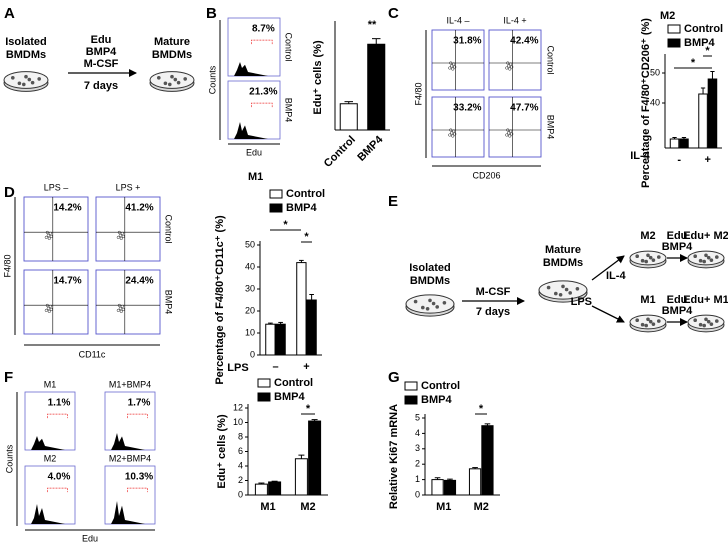 Image resolution: width=728 pixels, height=546 pixels. Describe the element at coordinates (340, 152) in the screenshot. I see `x-tick-label: Control` at that location.